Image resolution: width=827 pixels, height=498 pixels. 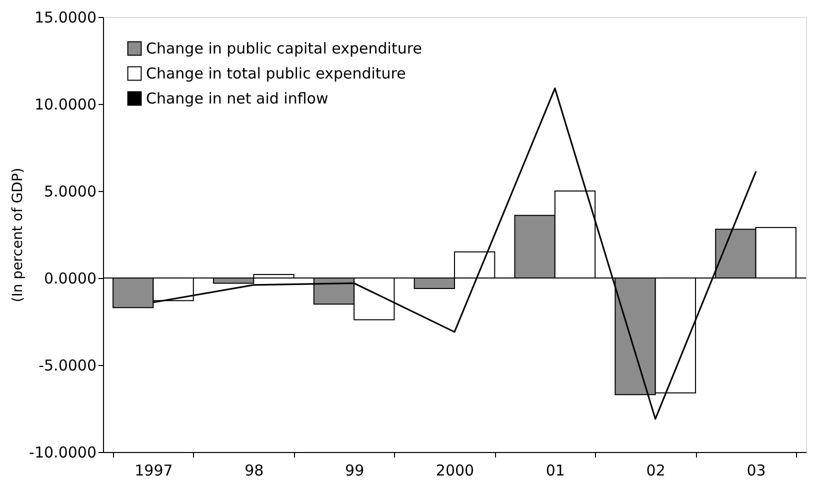 I want to click on legend-label: Change in public capital expenditure, so click(x=284, y=49).